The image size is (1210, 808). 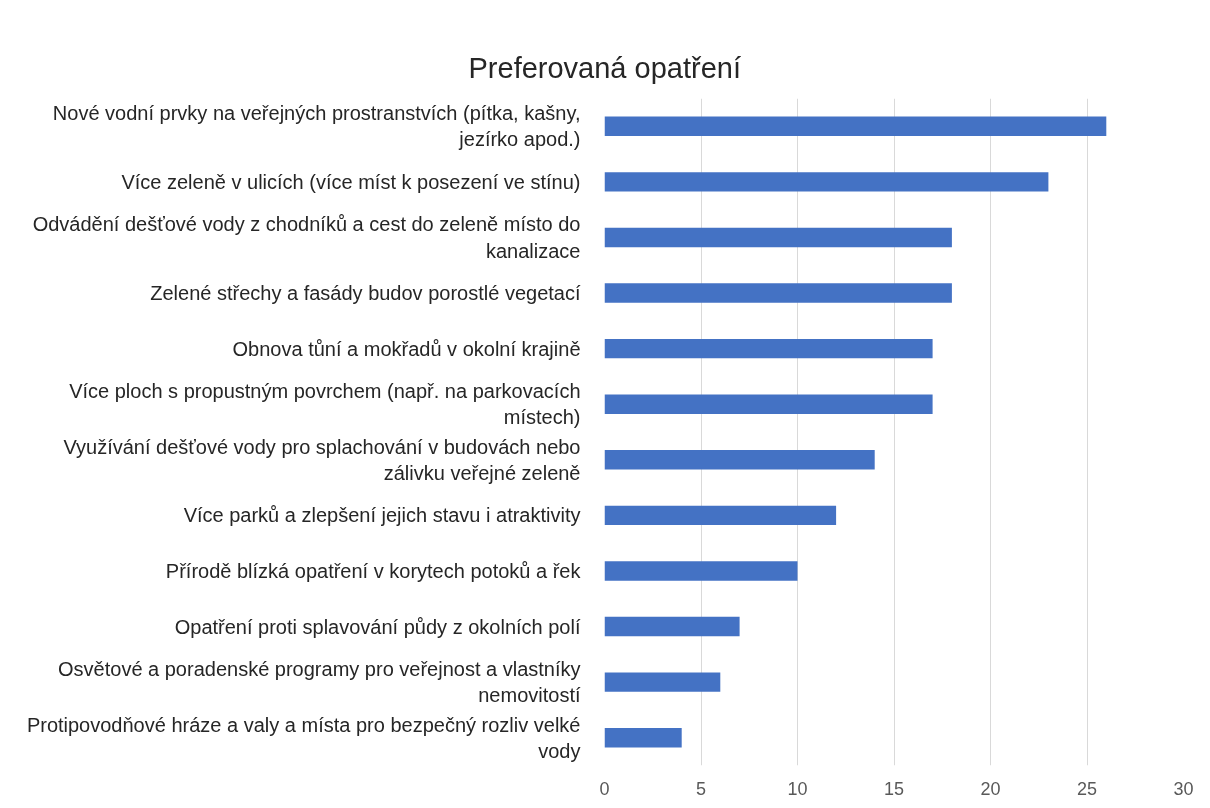 What do you see at coordinates (1087, 788) in the screenshot?
I see `x-tick-label: 25` at bounding box center [1087, 788].